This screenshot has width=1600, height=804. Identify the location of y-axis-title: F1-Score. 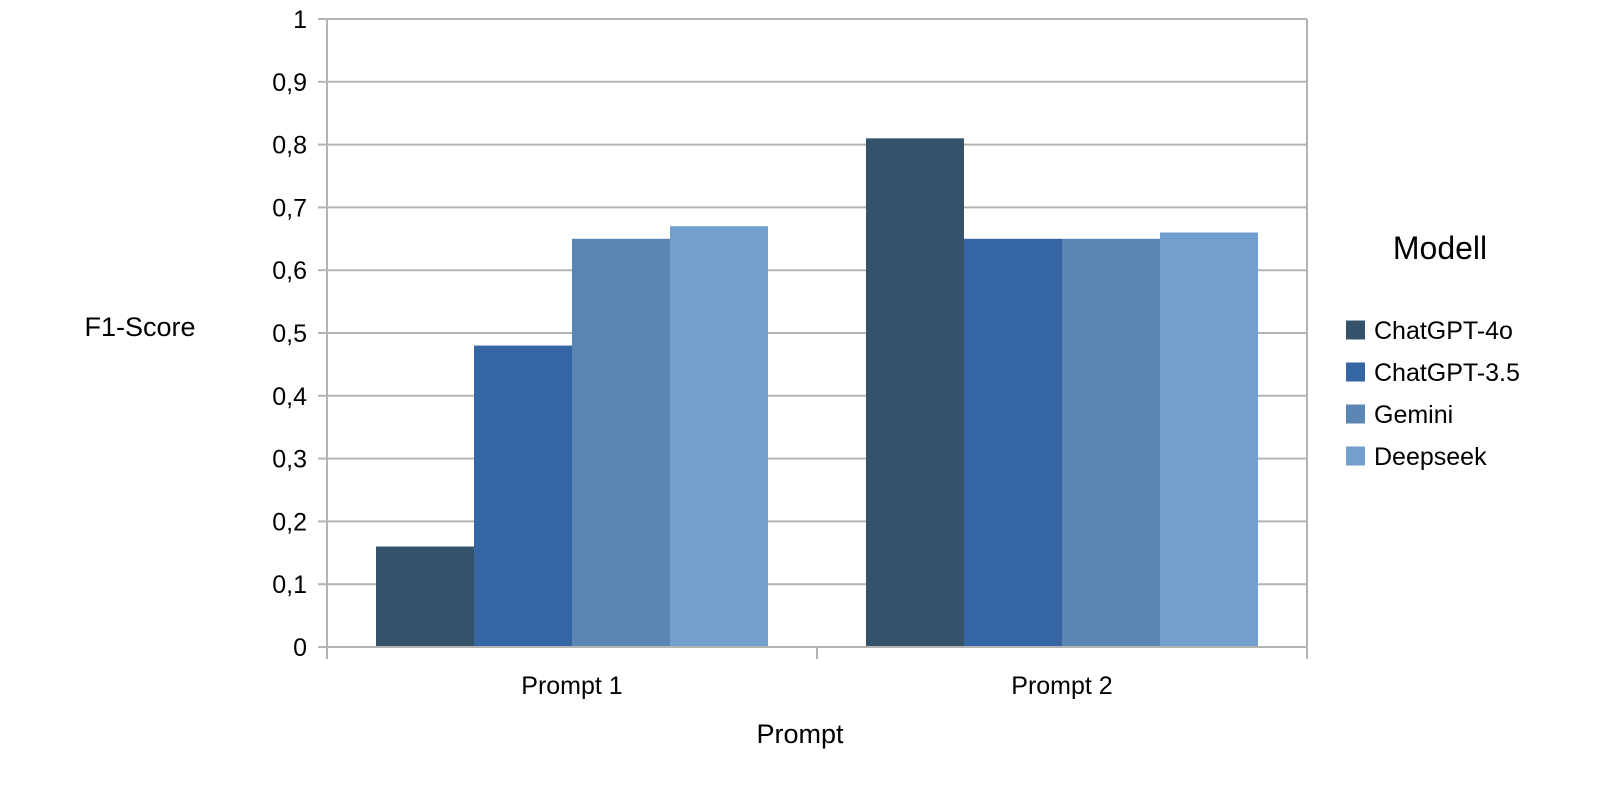
(139, 327).